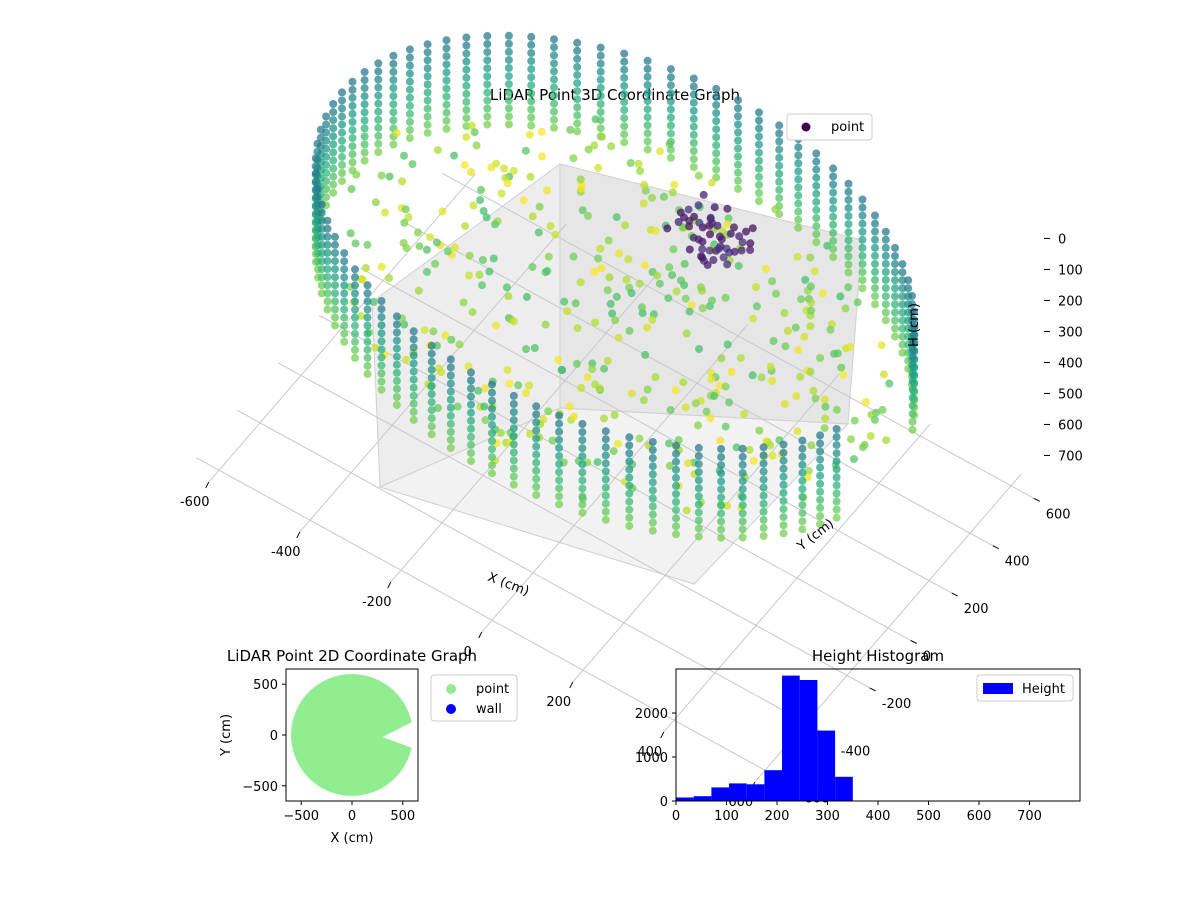 The image size is (1200, 900). I want to click on histogram-axes: 0 100 200 300 400 500 600 700 0 1000 2000, so click(838, 765).